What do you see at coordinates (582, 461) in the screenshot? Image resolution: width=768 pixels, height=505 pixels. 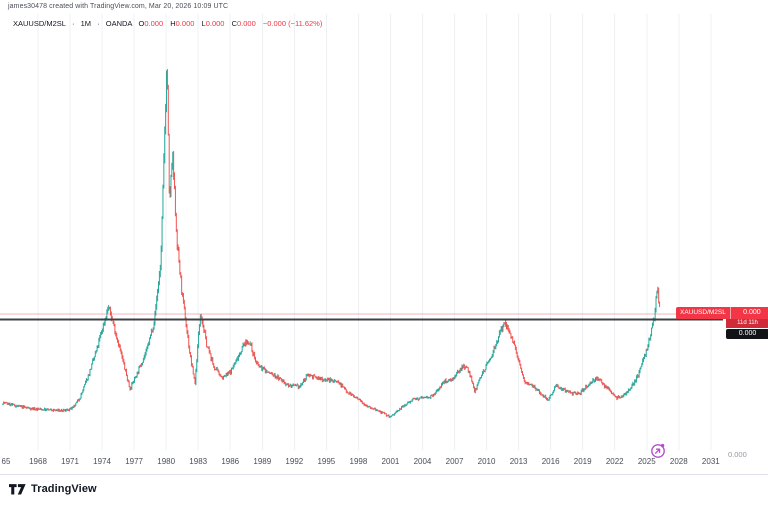 I see `x-axis-label: 2019` at bounding box center [582, 461].